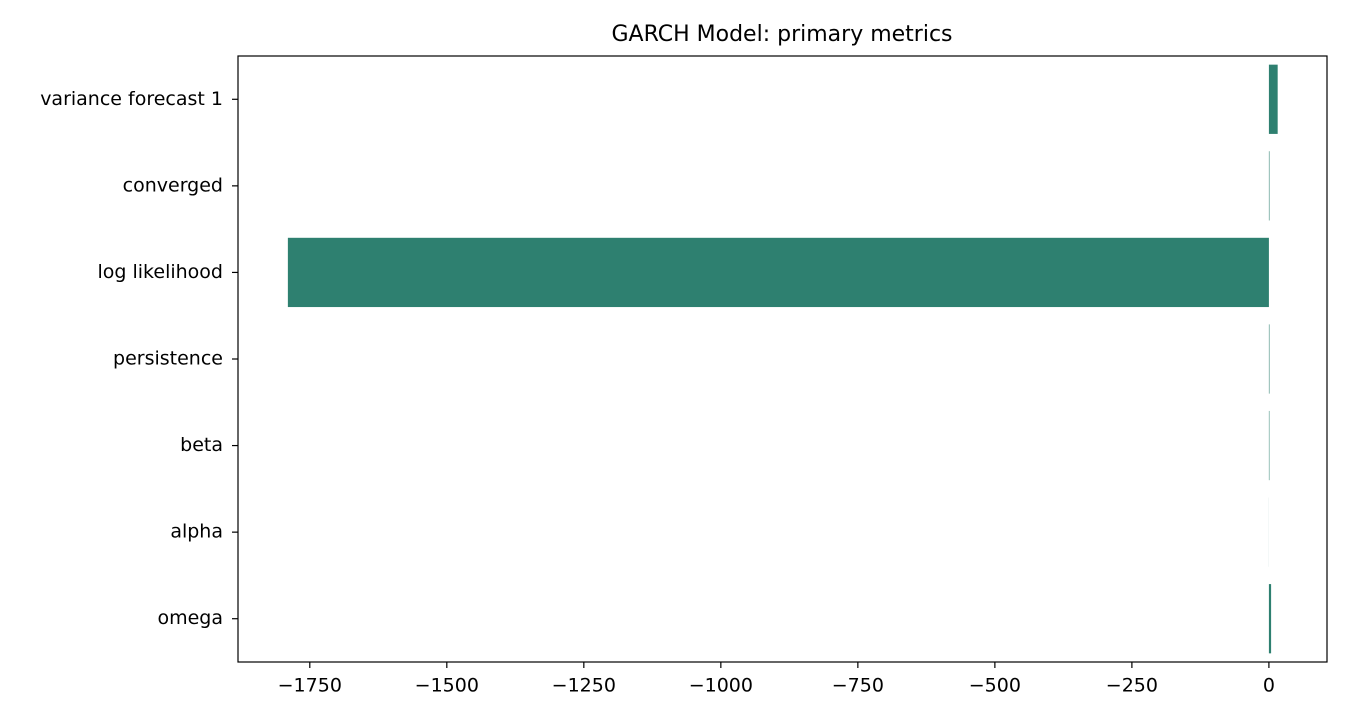  I want to click on chart-title: GARCH Model: primary metrics, so click(781, 34).